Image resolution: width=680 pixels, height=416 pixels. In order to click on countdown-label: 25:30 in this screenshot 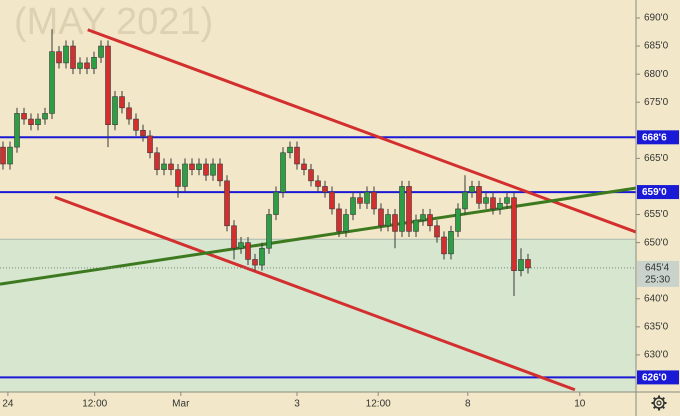, I will do `click(657, 280)`.